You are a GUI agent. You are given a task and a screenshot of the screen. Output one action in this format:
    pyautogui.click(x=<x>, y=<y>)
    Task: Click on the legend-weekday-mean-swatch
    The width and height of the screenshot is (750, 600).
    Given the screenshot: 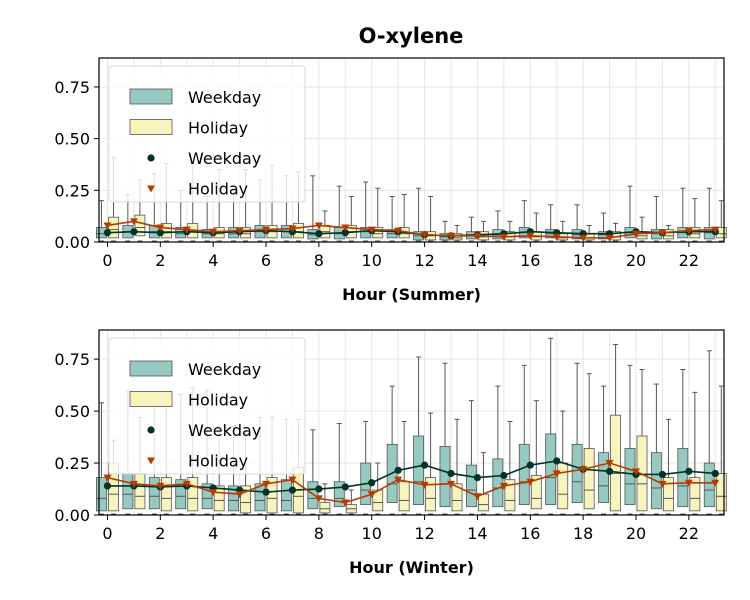 What is the action you would take?
    pyautogui.click(x=151, y=158)
    